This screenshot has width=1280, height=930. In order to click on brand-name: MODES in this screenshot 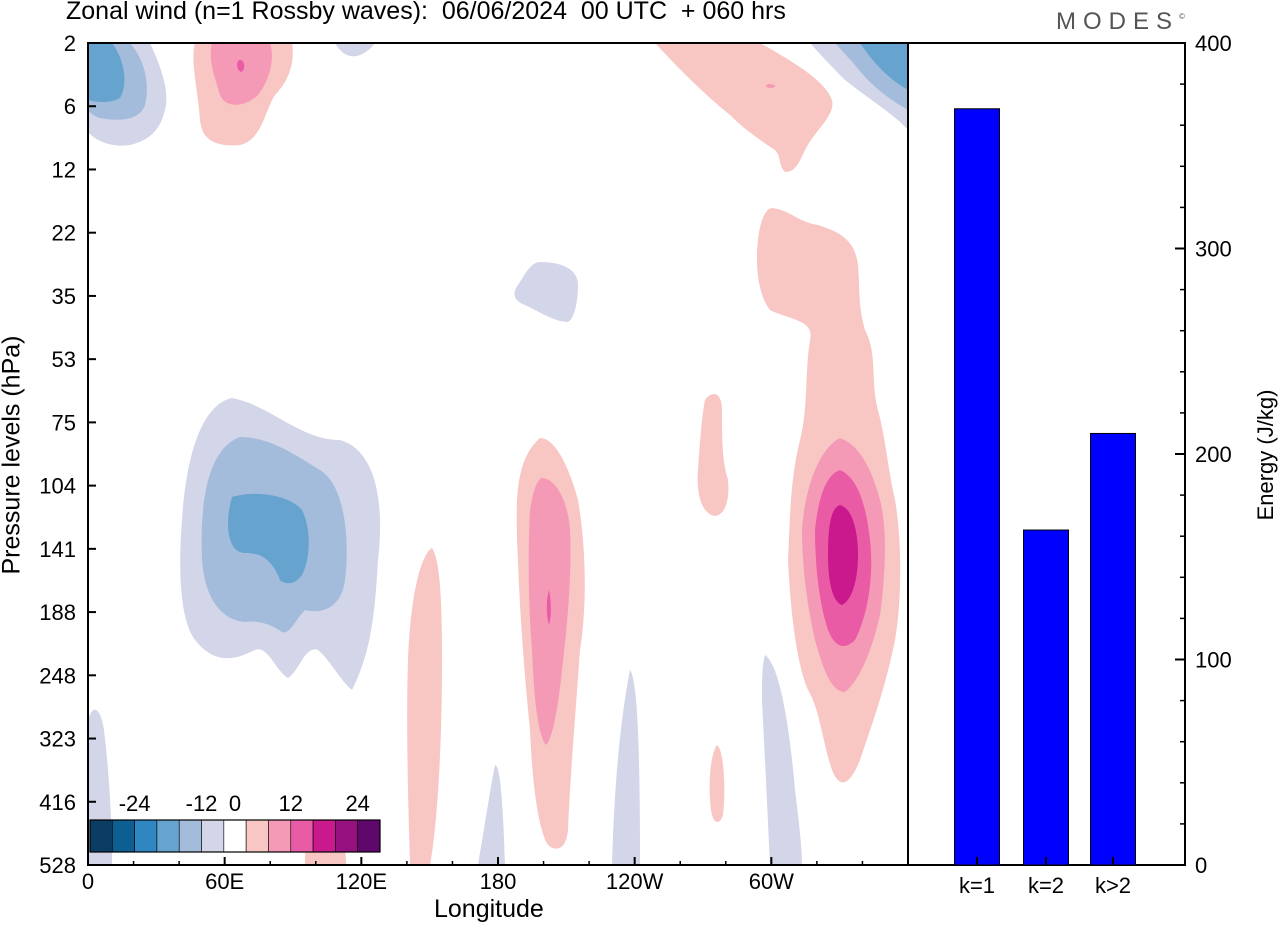, I will do `click(1118, 21)`.